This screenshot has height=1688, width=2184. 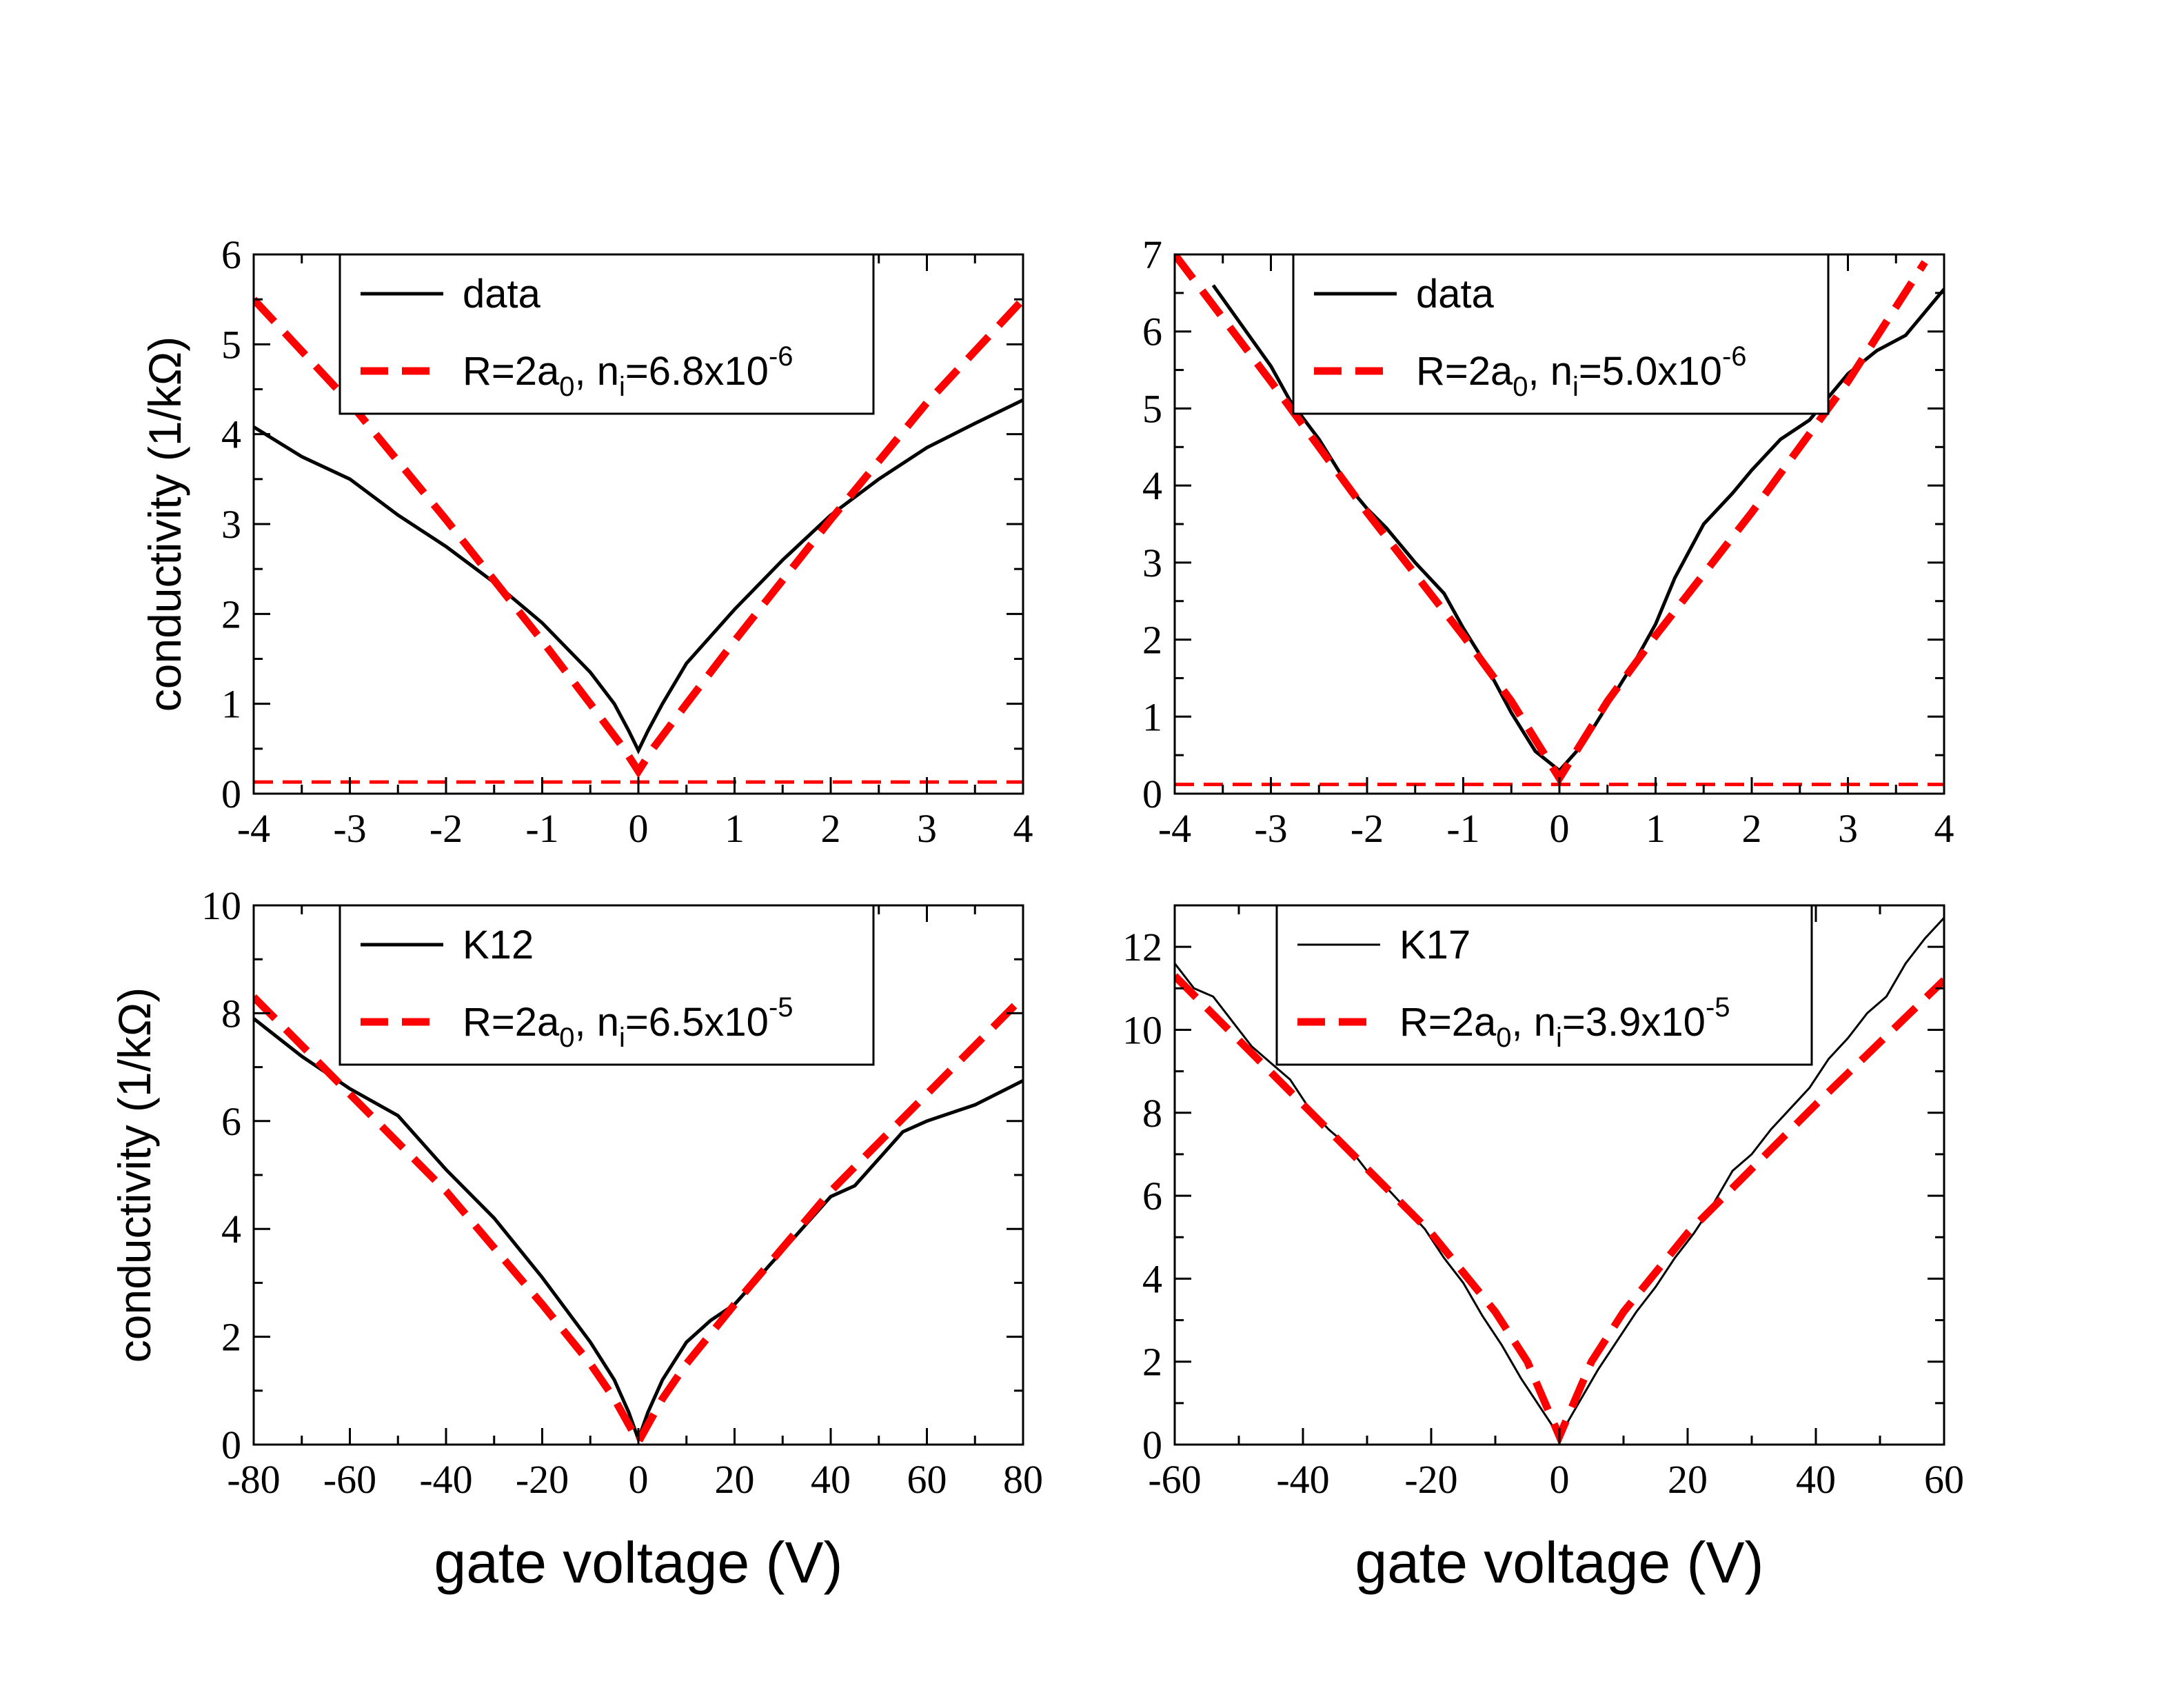 I want to click on x-tick-label: 1, so click(x=735, y=828).